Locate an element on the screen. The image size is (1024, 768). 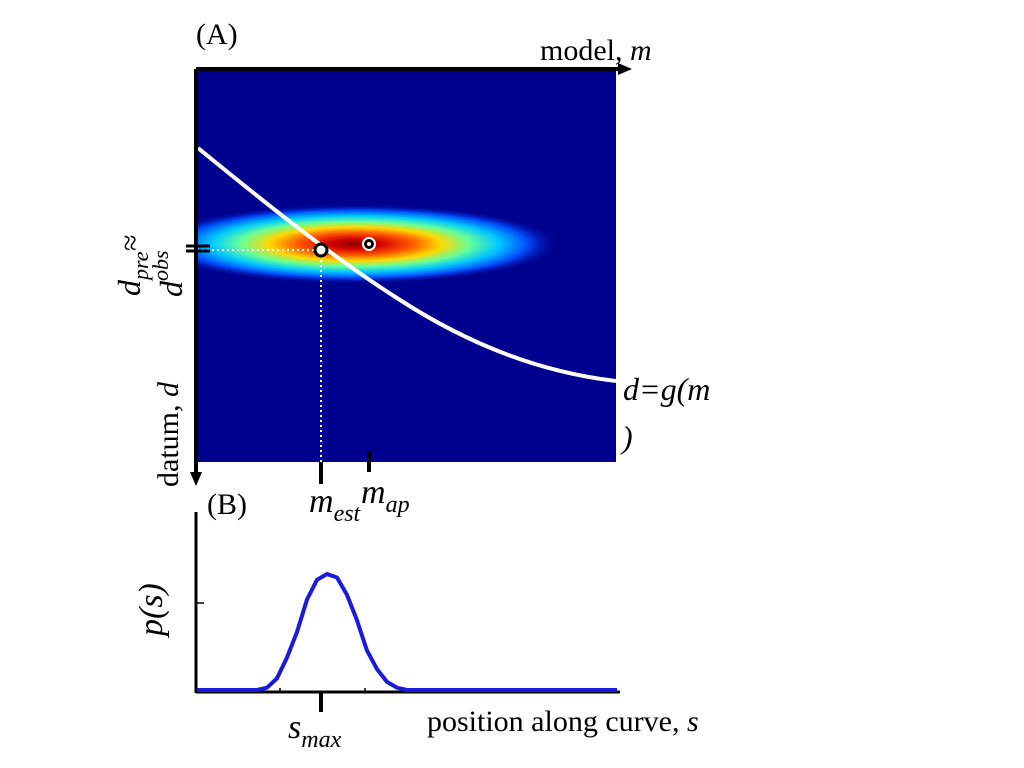
m-ap-label: map is located at coordinates (385, 496).